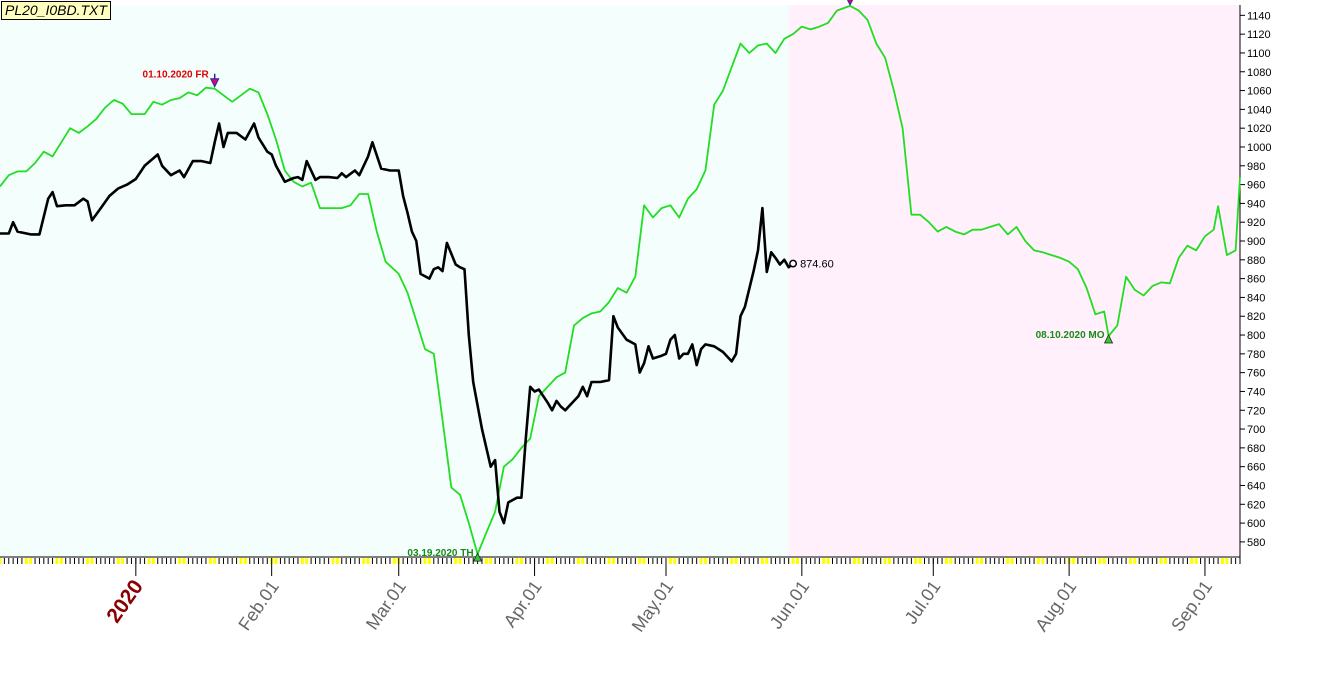 The width and height of the screenshot is (1319, 689). Describe the element at coordinates (1191, 606) in the screenshot. I see `x-tick-label: Sep.01` at that location.